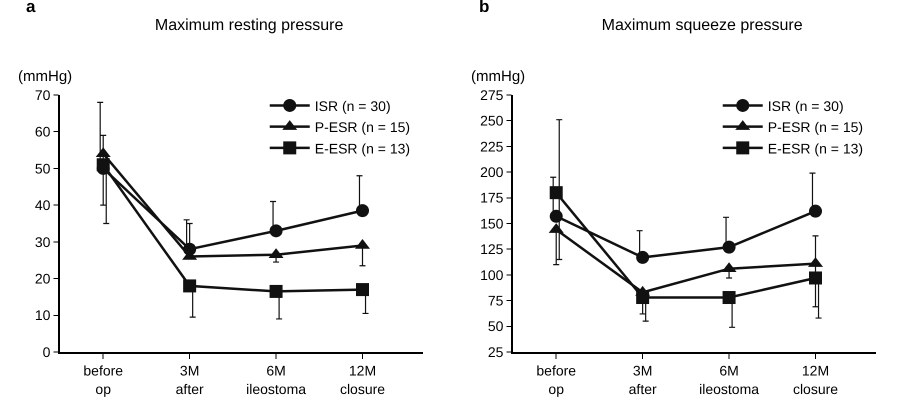 This screenshot has width=907, height=414. I want to click on y-tick-label: 175, so click(492, 198).